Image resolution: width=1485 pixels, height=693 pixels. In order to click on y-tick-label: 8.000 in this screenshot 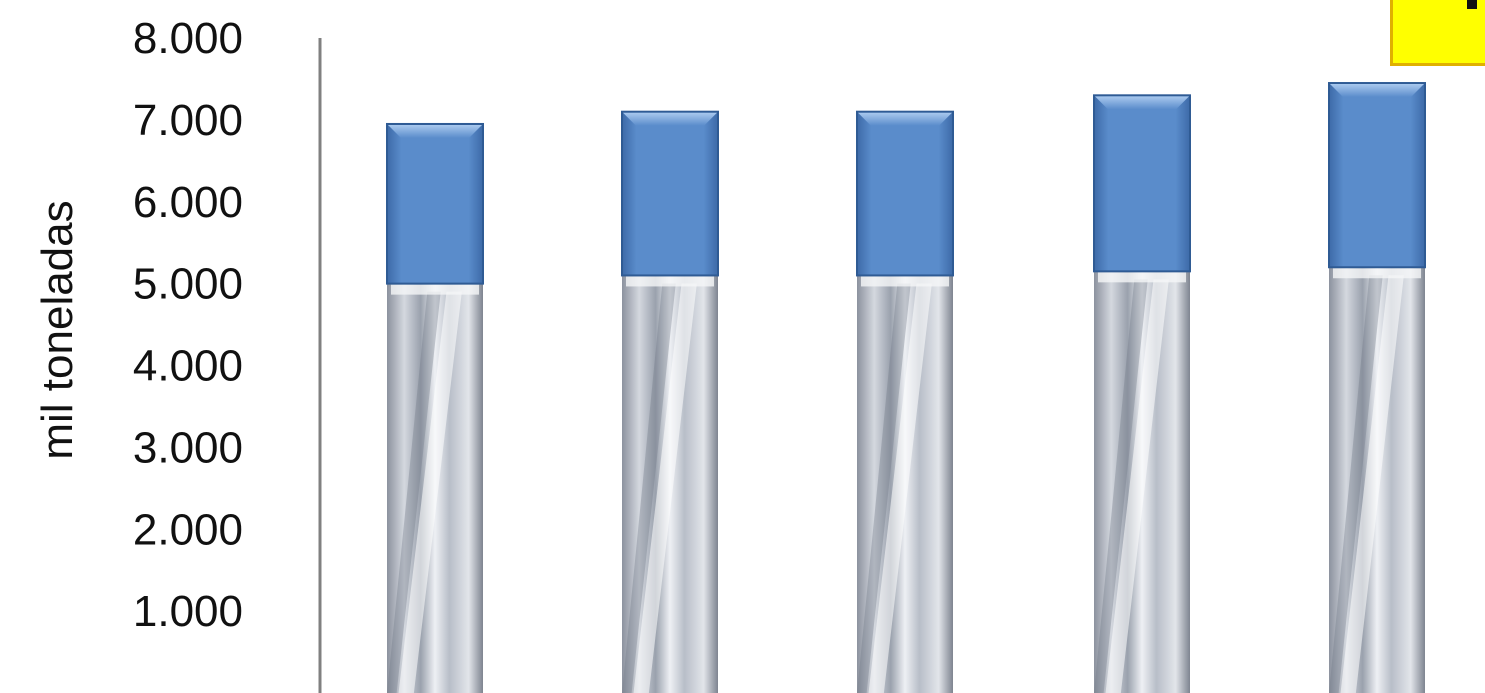, I will do `click(188, 38)`.